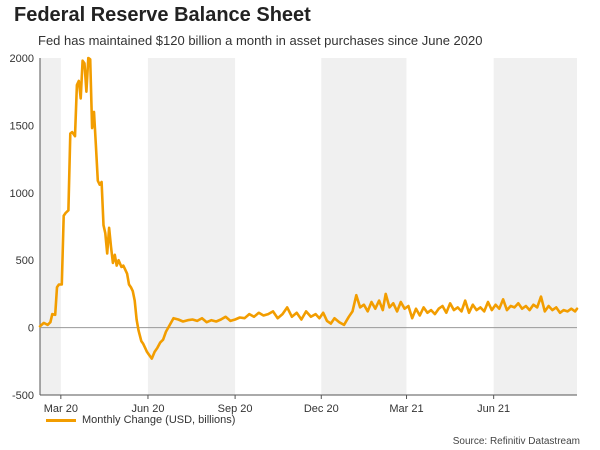  What do you see at coordinates (22, 59) in the screenshot?
I see `y-tick-label: 2000` at bounding box center [22, 59].